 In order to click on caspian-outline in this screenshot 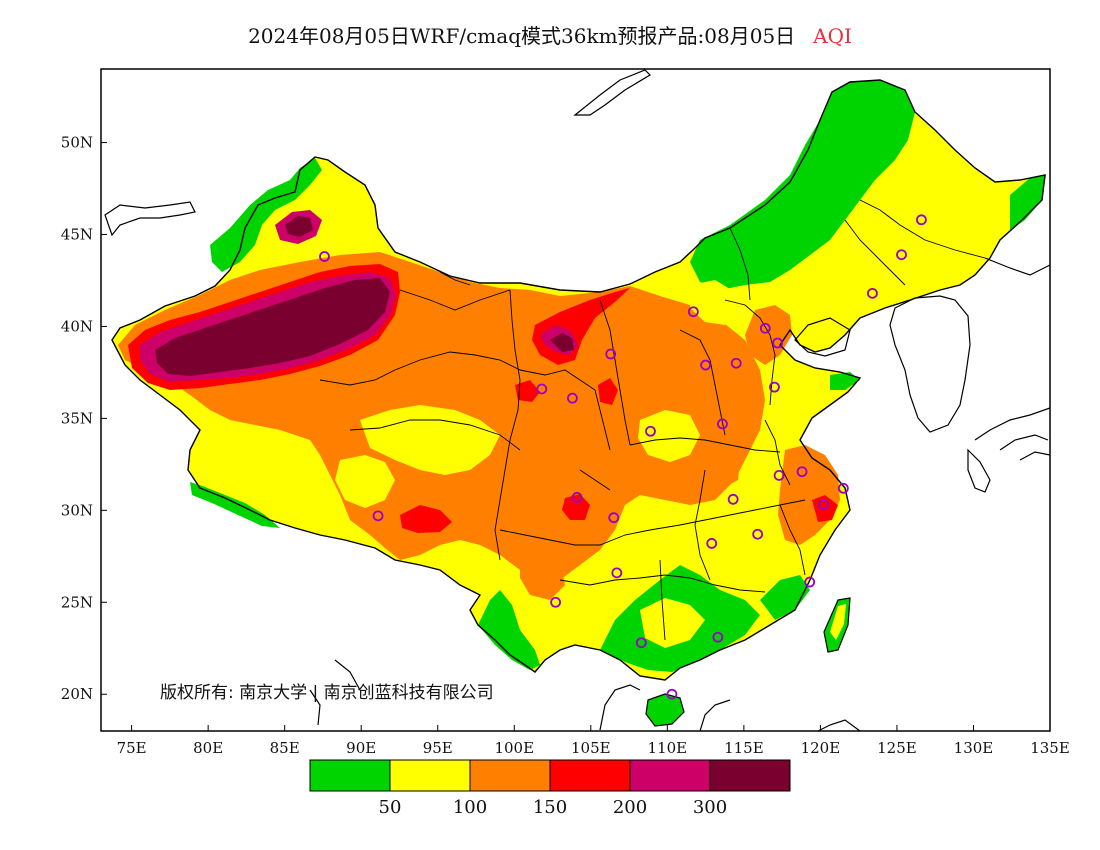, I will do `click(150, 219)`.